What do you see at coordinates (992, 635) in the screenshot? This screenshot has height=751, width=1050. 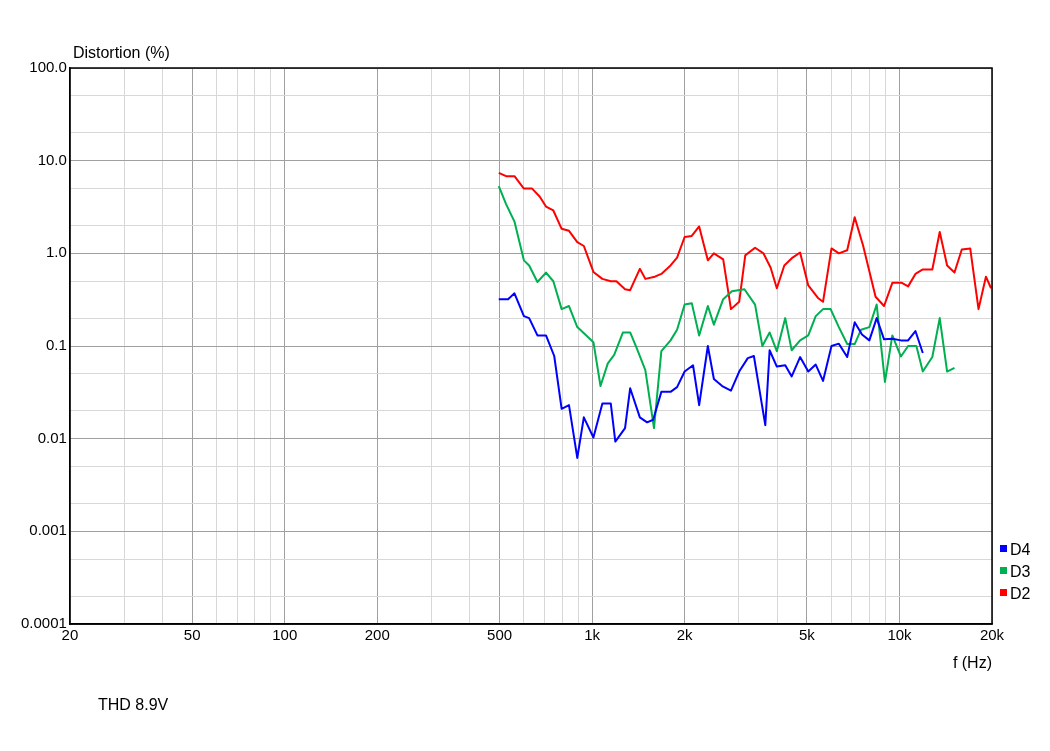 I see `x-tick-label: 20k` at bounding box center [992, 635].